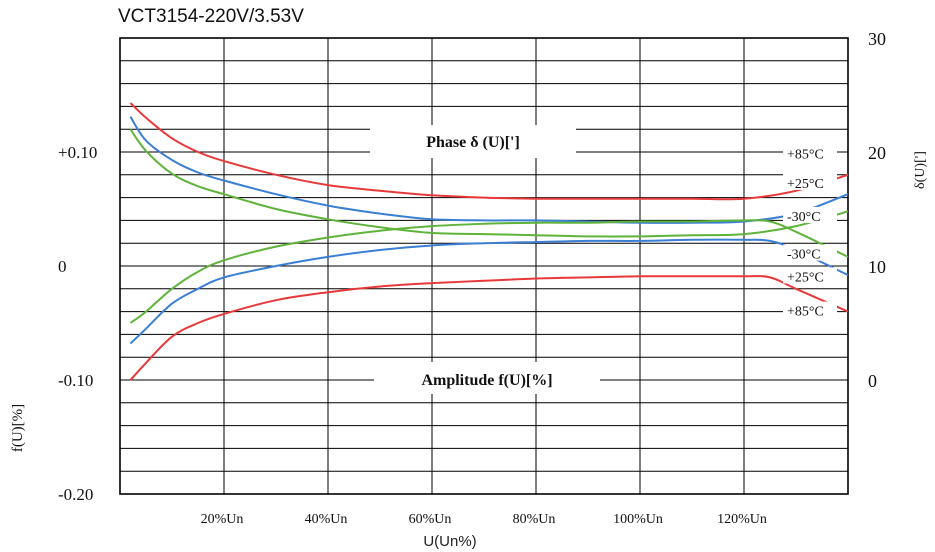 Image resolution: width=935 pixels, height=552 pixels. I want to click on phase-annotation-box, so click(473, 141).